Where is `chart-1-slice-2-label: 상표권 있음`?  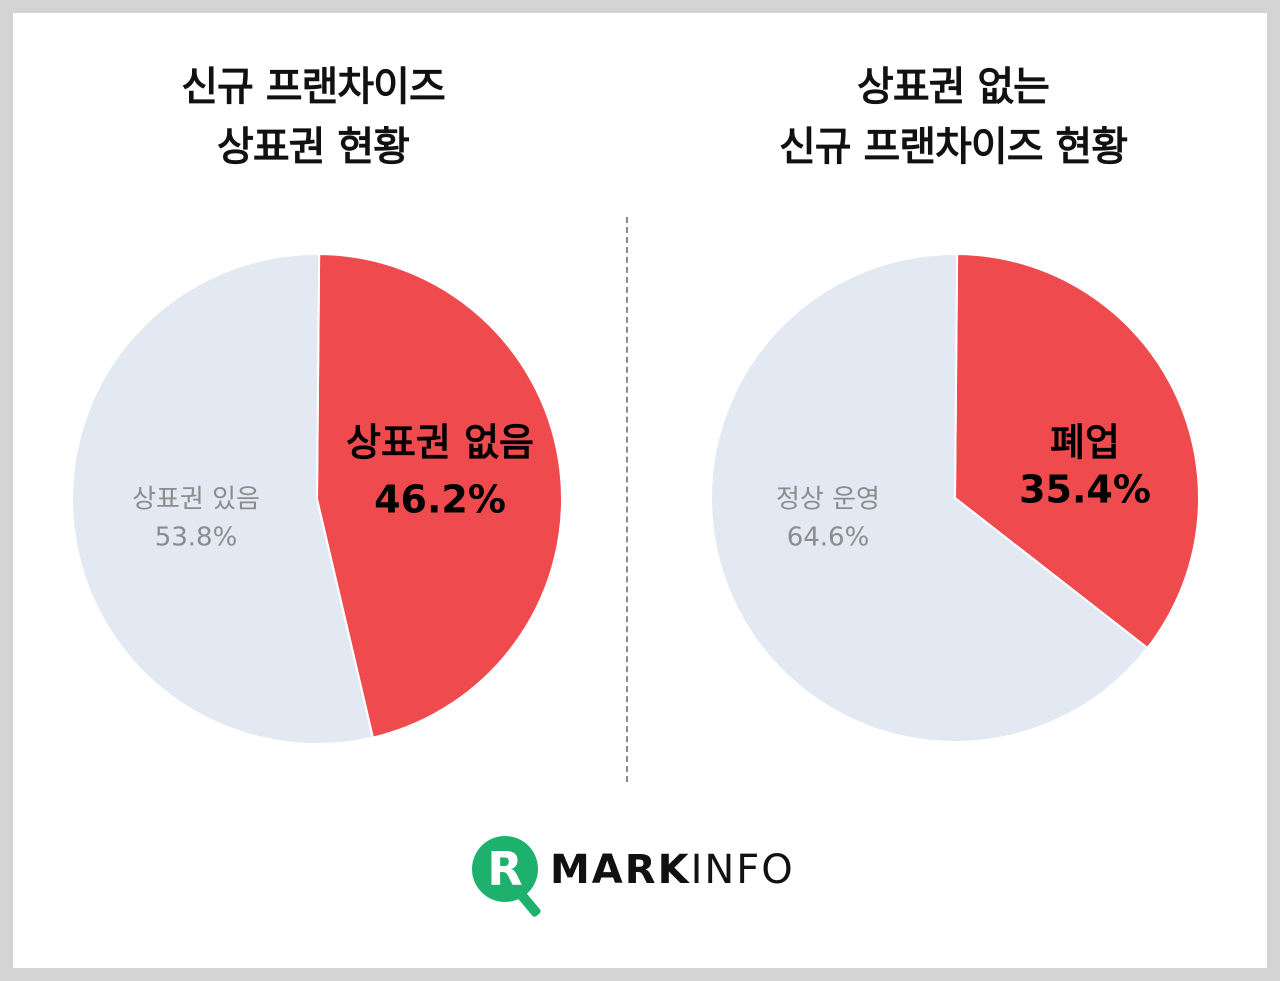
chart-1-slice-2-label: 상표권 있음 is located at coordinates (196, 500).